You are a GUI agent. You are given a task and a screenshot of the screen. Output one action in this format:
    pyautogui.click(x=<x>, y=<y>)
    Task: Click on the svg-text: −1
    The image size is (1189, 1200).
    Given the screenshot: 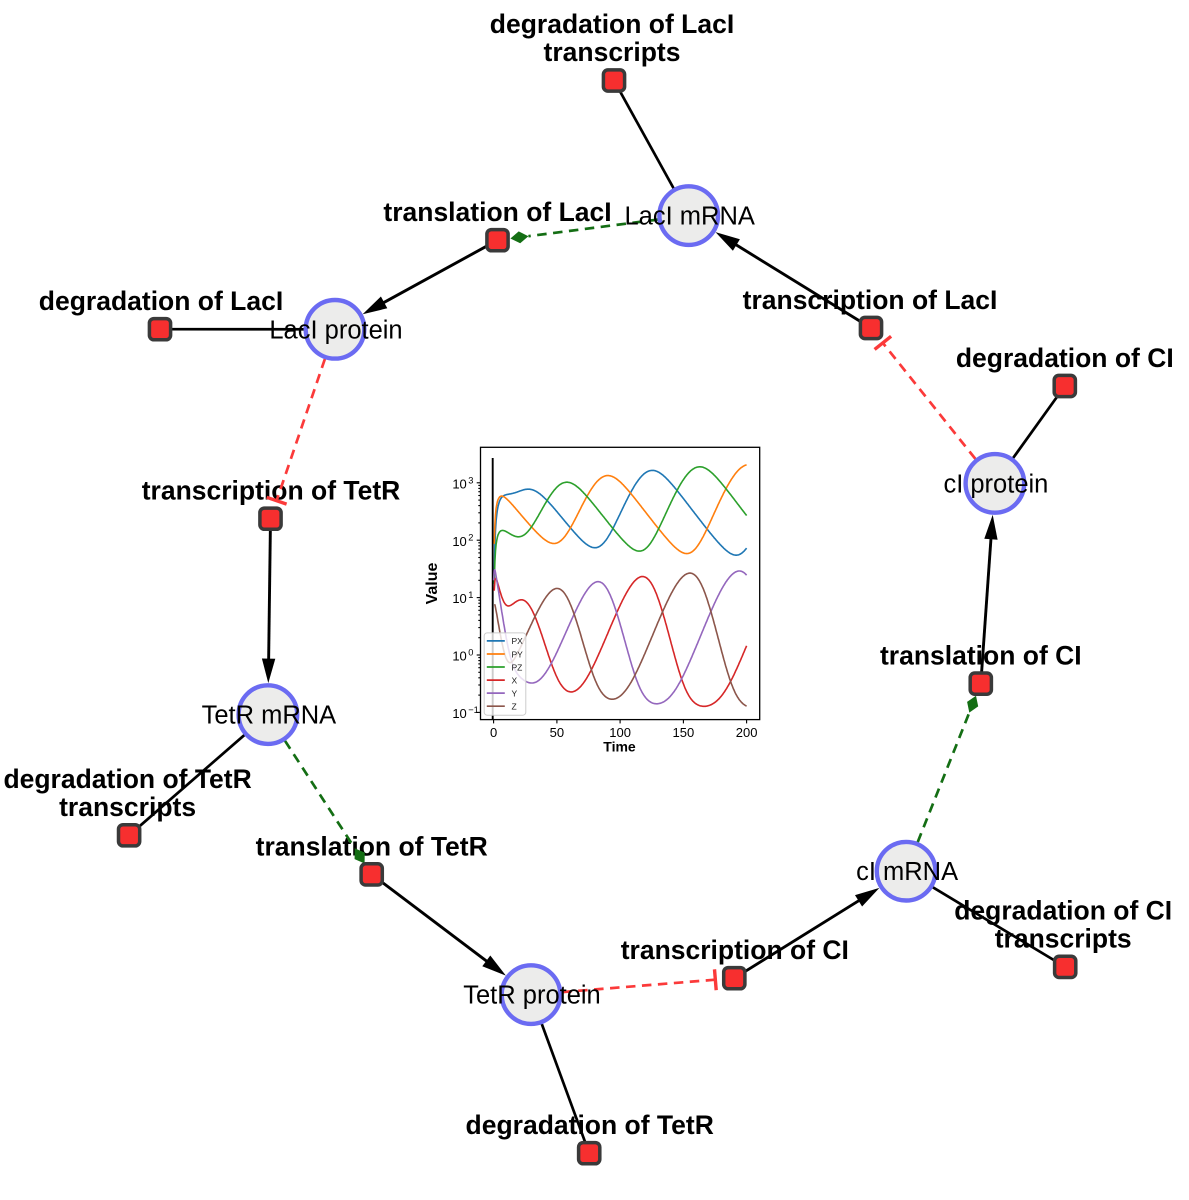 What is the action you would take?
    pyautogui.click(x=473, y=710)
    